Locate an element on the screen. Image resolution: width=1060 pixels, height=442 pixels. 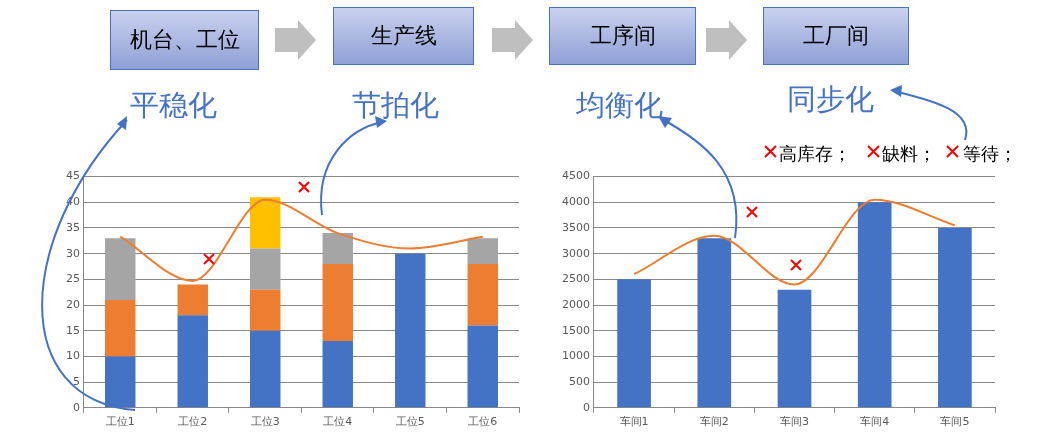
y-tick-label: 20 is located at coordinates (73, 304).